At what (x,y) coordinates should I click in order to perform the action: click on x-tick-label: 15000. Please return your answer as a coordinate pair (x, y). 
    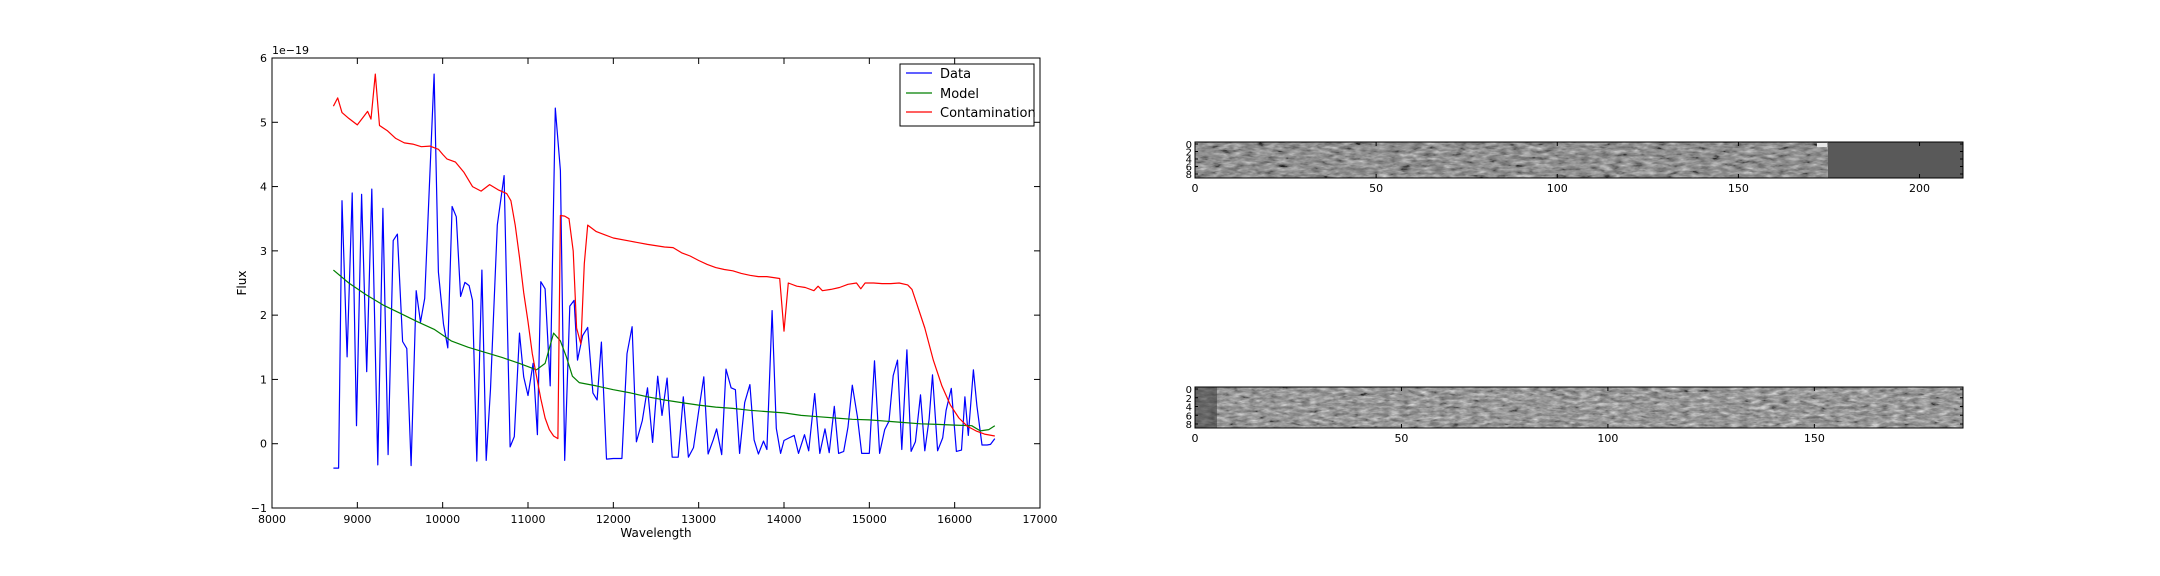
    Looking at the image, I should click on (869, 519).